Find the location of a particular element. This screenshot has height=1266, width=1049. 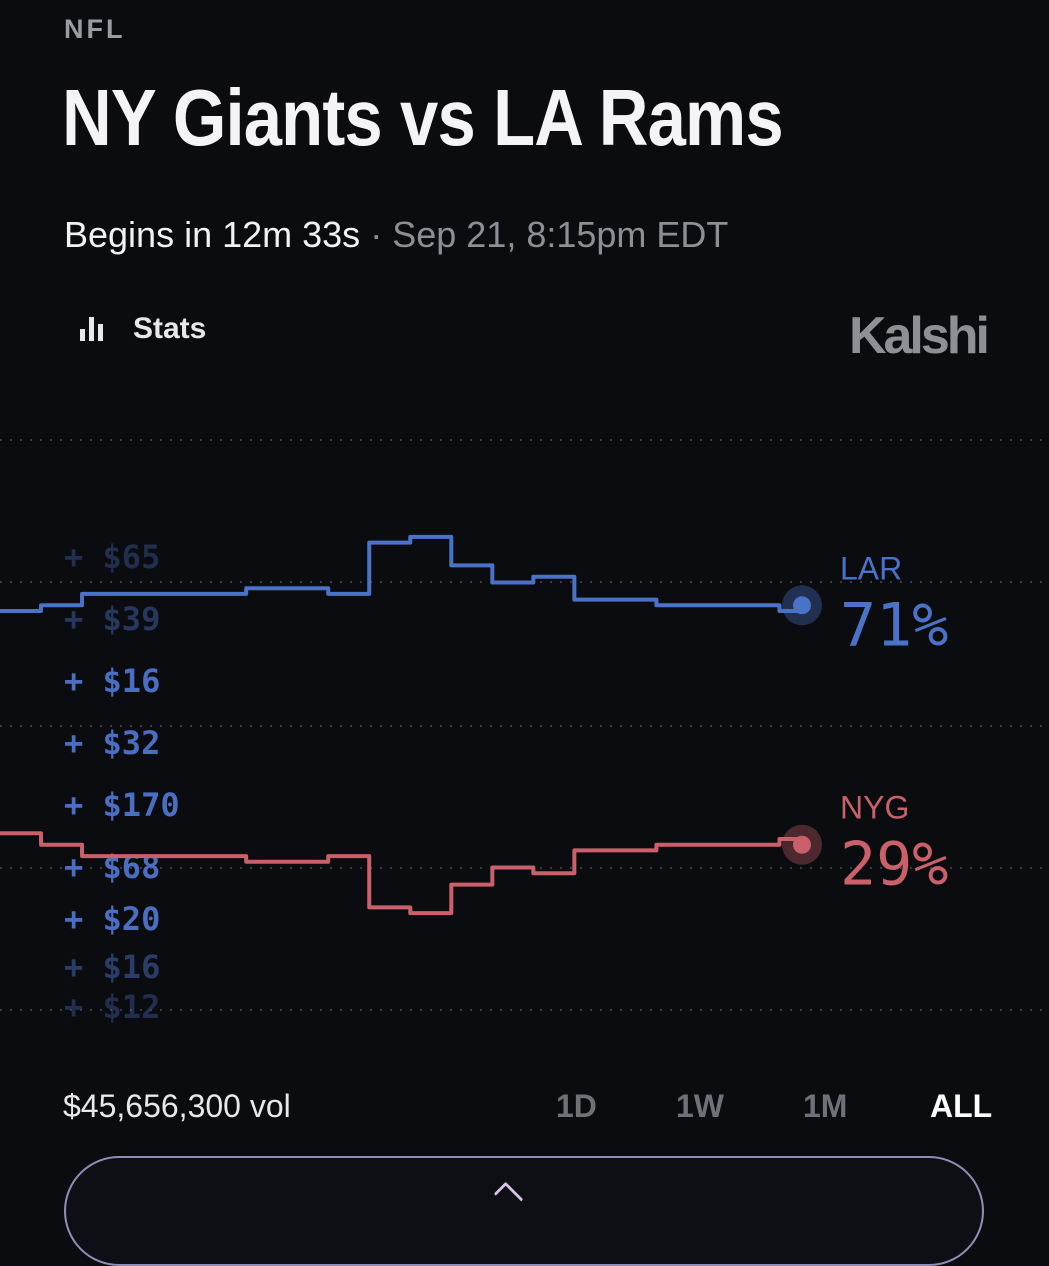

trade-label: + $20 is located at coordinates (112, 919).